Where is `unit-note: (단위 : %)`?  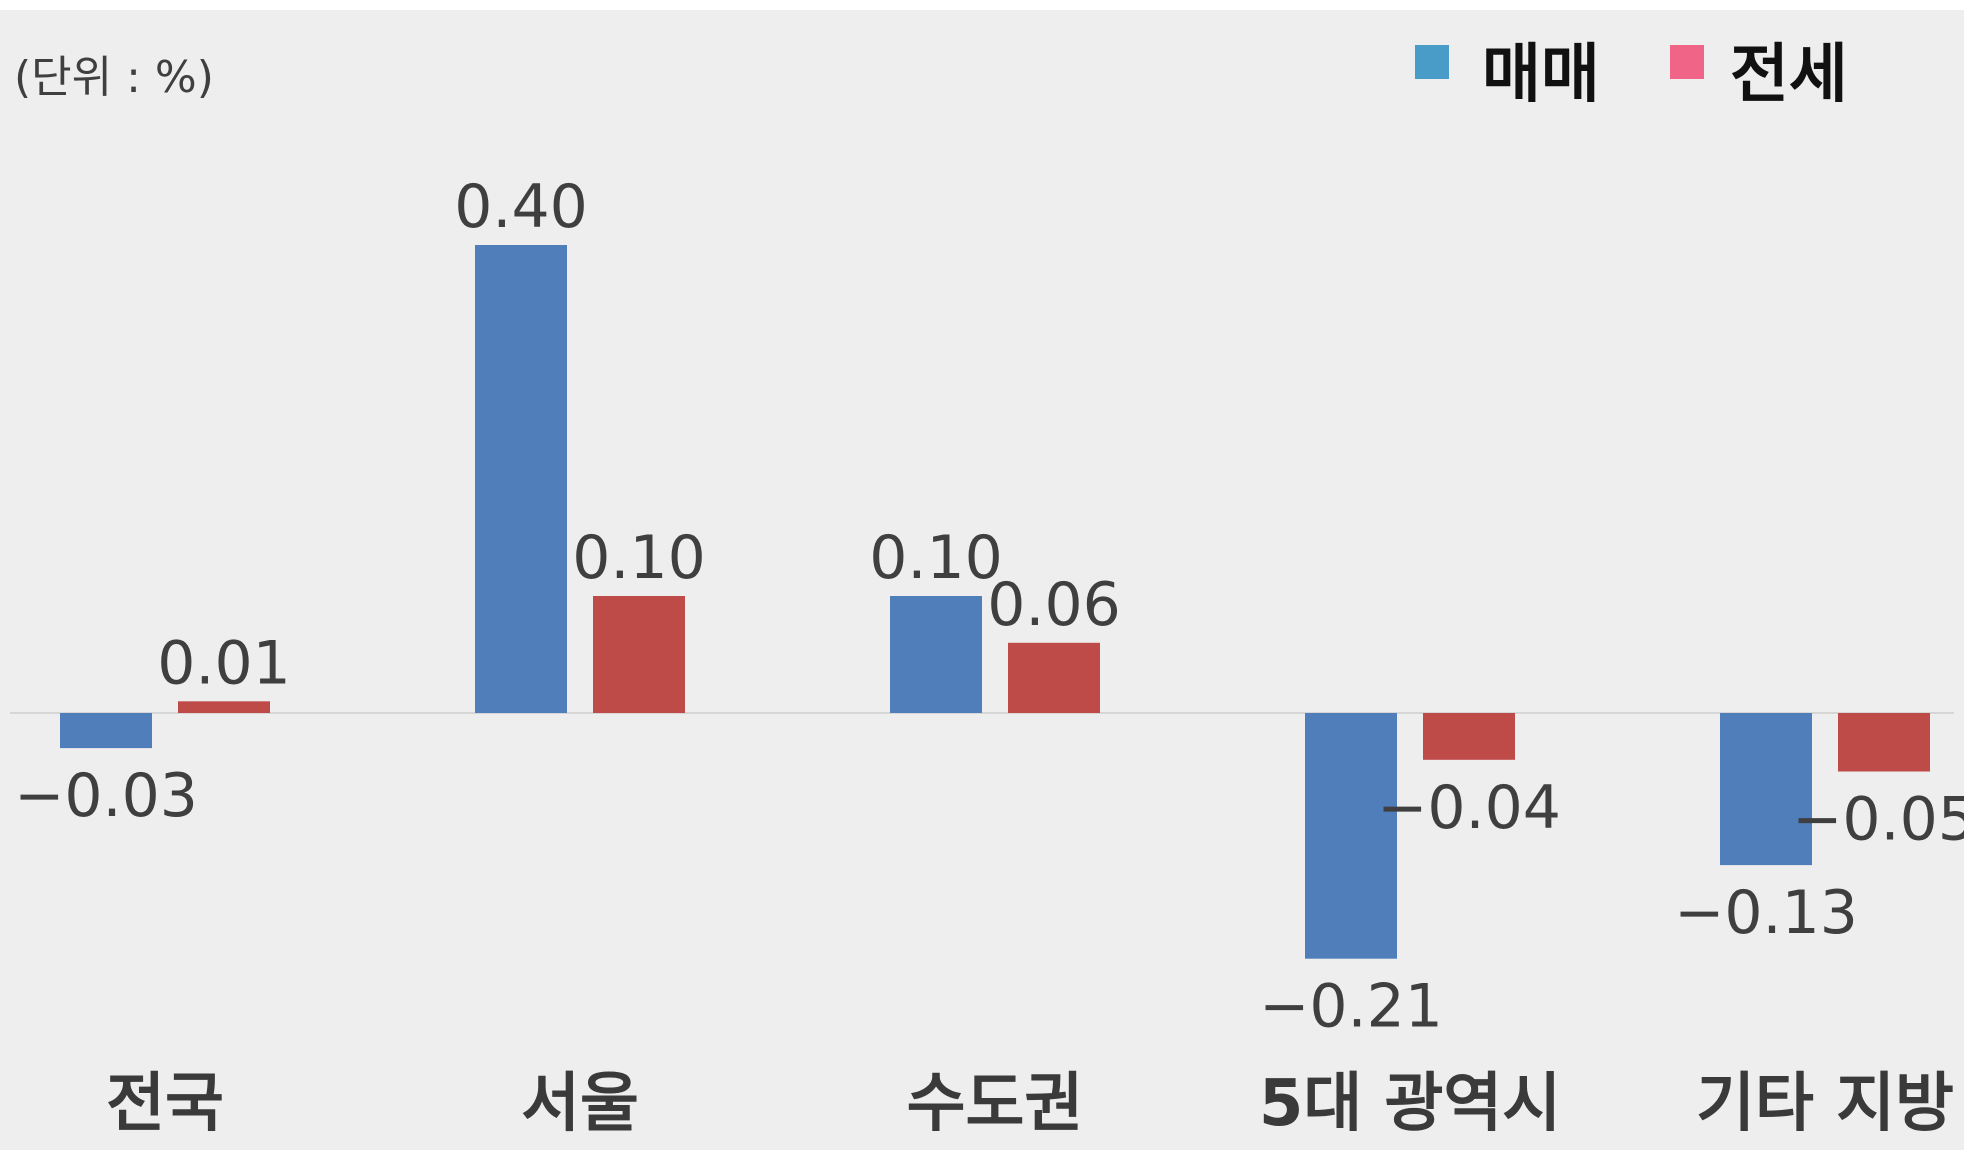
unit-note: (단위 : %) is located at coordinates (114, 77).